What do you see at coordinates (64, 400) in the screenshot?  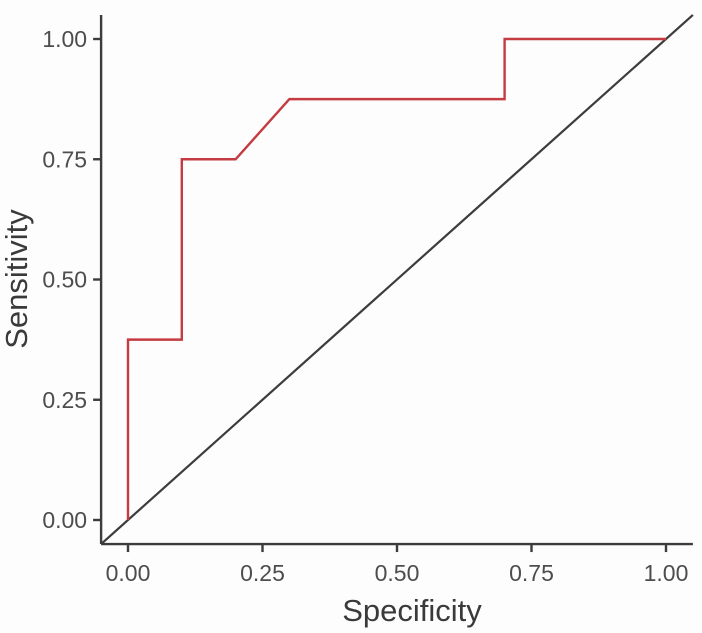 I see `y-tick-label: 0.25` at bounding box center [64, 400].